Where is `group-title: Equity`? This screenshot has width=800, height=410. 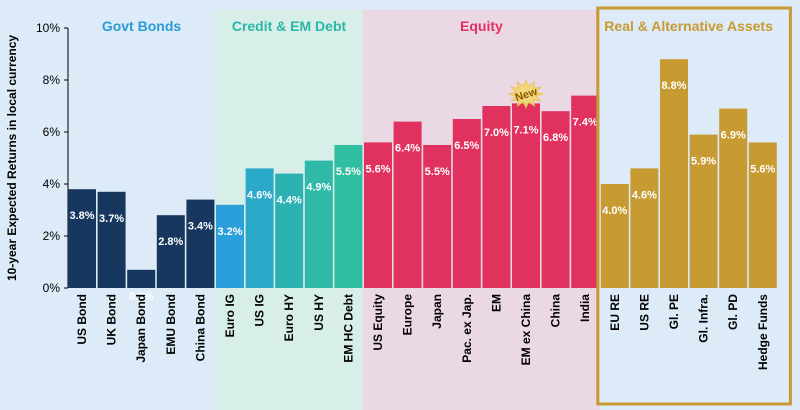
group-title: Equity is located at coordinates (481, 26).